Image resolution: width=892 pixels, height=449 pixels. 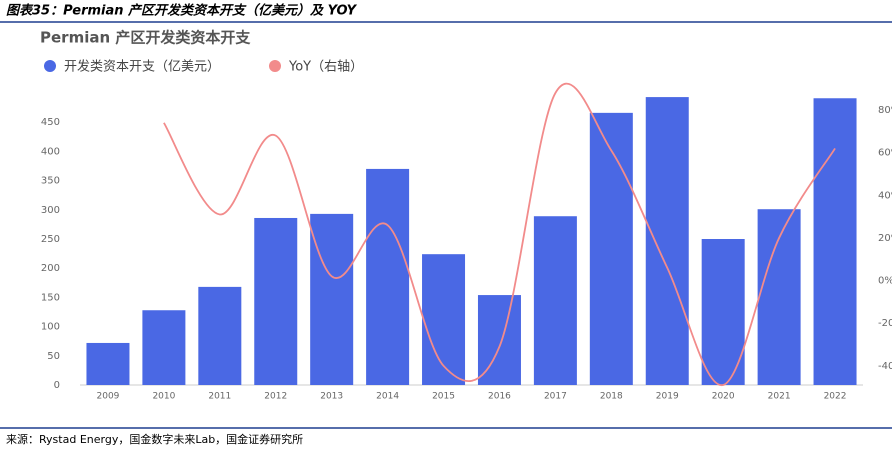 I want to click on y-tick-label: 450, so click(x=50, y=122).